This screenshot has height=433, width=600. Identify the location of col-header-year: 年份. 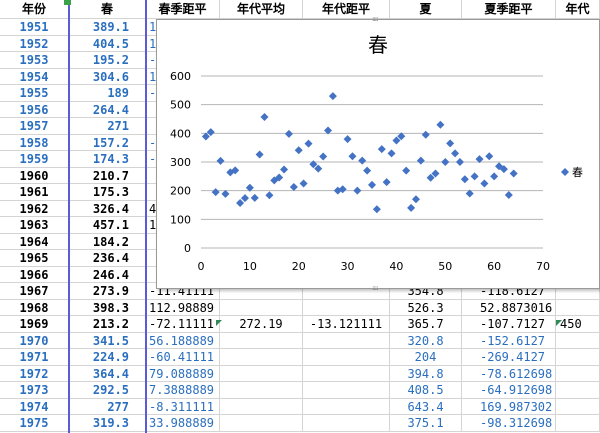
(34, 9).